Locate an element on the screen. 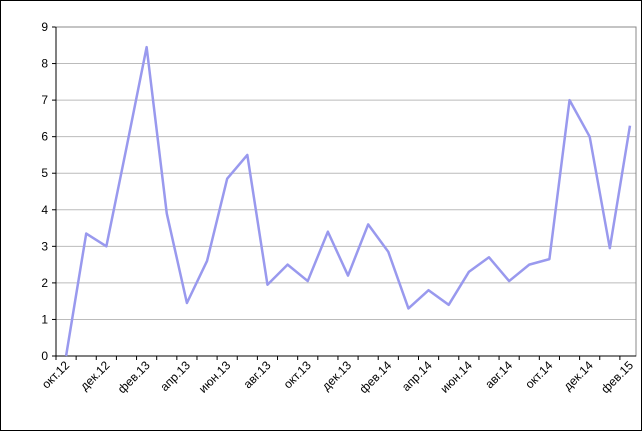  y-tick-label: 6 is located at coordinates (44, 137).